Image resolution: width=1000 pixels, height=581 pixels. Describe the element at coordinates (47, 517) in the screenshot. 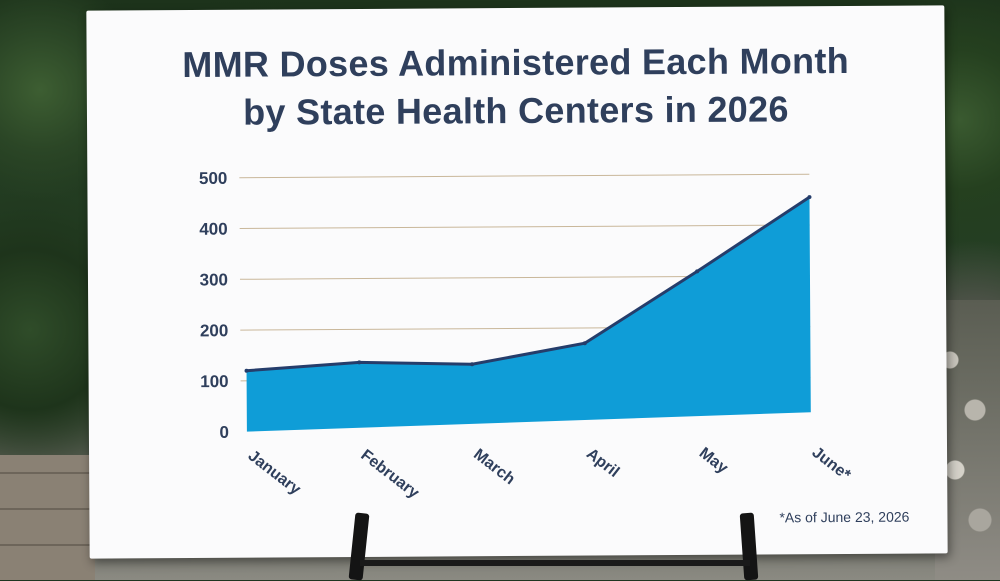

I see `brick-pavement` at that location.